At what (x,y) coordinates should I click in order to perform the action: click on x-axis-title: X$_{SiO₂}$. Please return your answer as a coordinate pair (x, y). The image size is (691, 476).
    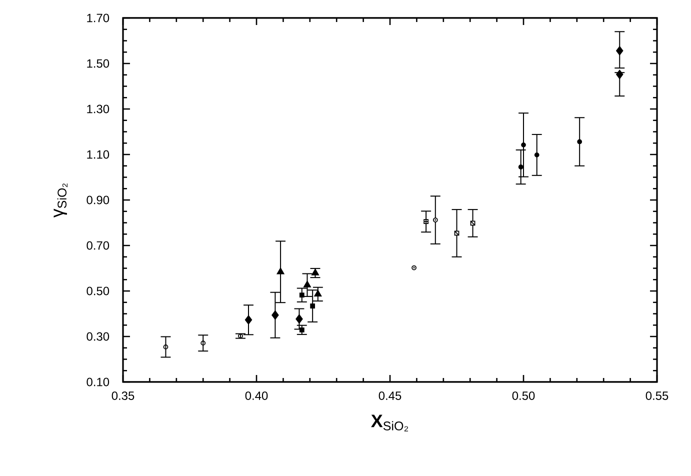
    Looking at the image, I should click on (389, 423).